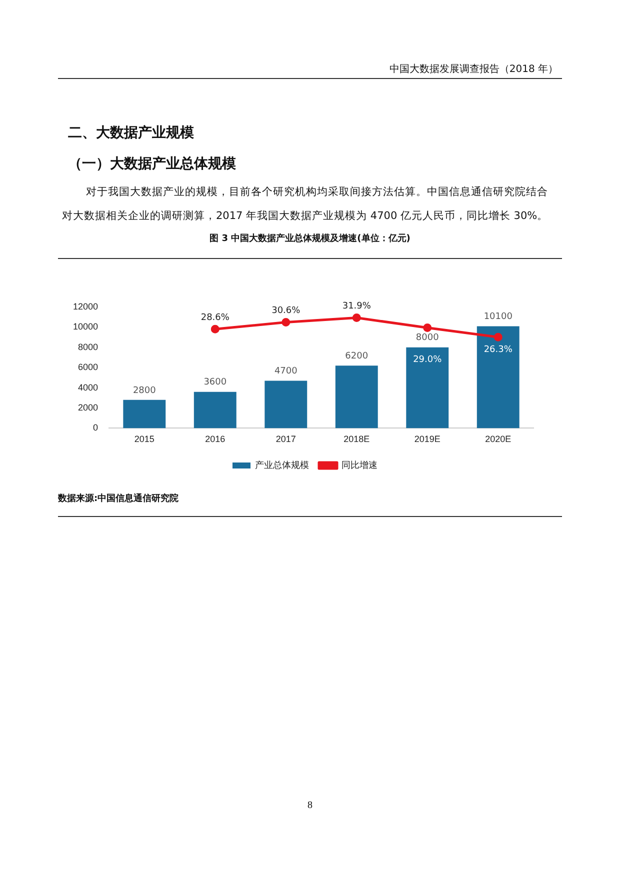  I want to click on y-tick-label: 12000, so click(85, 306).